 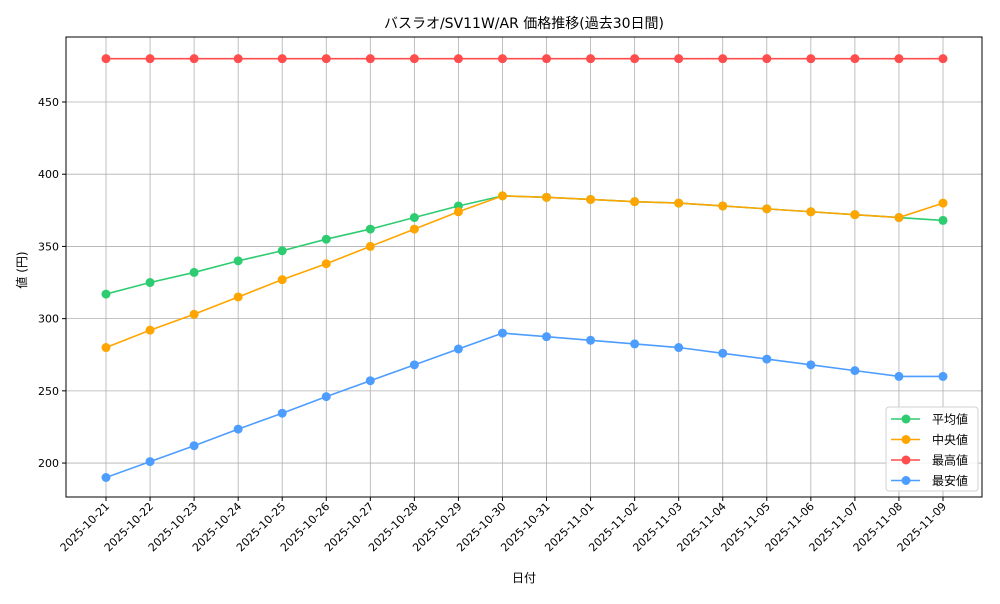 I want to click on x-axis-label: 日付, so click(x=524, y=578).